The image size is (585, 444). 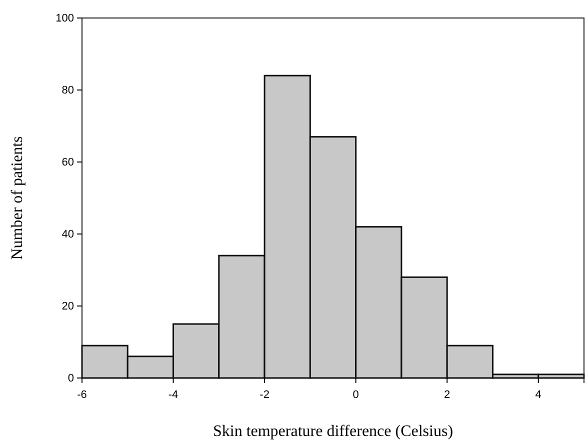 What do you see at coordinates (65, 18) in the screenshot?
I see `y-tick-label: 100` at bounding box center [65, 18].